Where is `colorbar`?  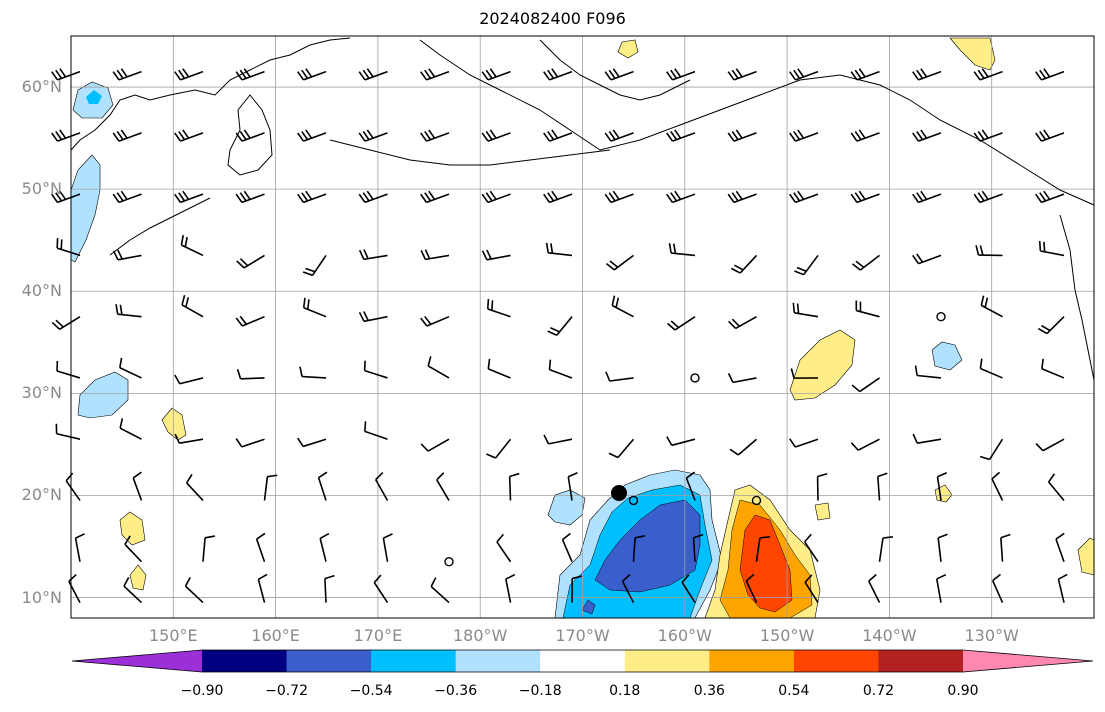
colorbar is located at coordinates (582, 661).